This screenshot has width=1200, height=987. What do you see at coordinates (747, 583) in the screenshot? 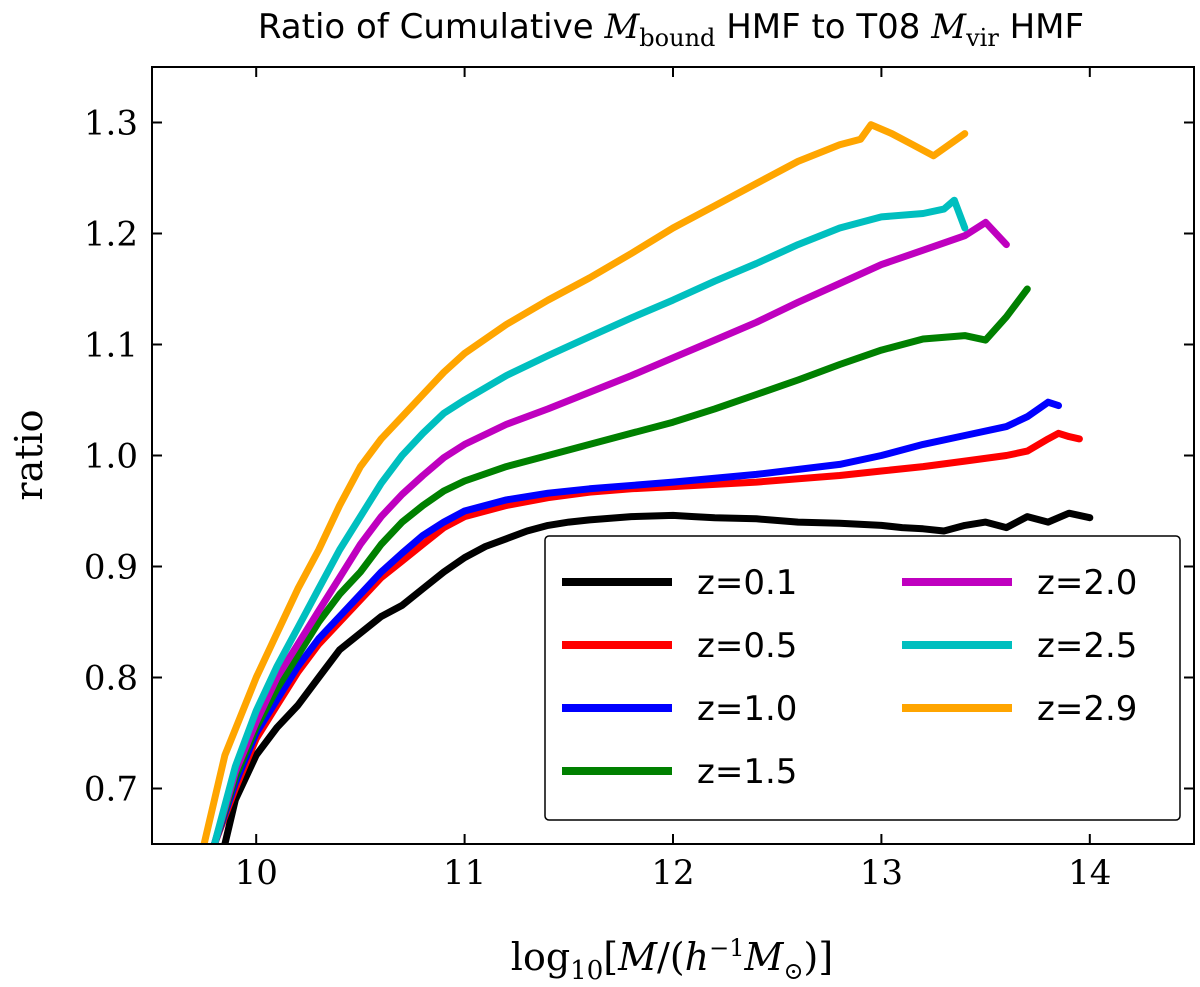
I see `legend-label: z=0.1` at bounding box center [747, 583].